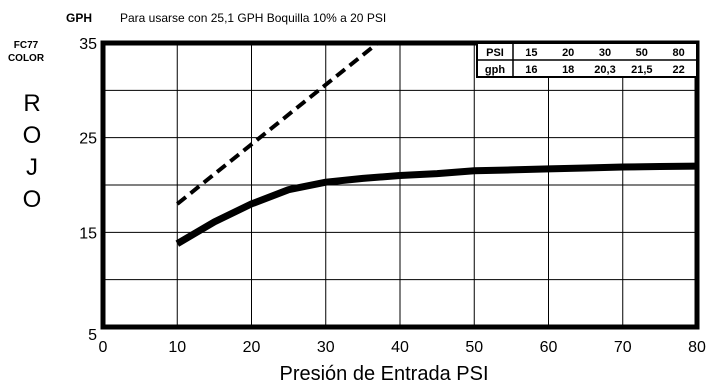 Image resolution: width=727 pixels, height=383 pixels. I want to click on table-psi-value: 20, so click(568, 53).